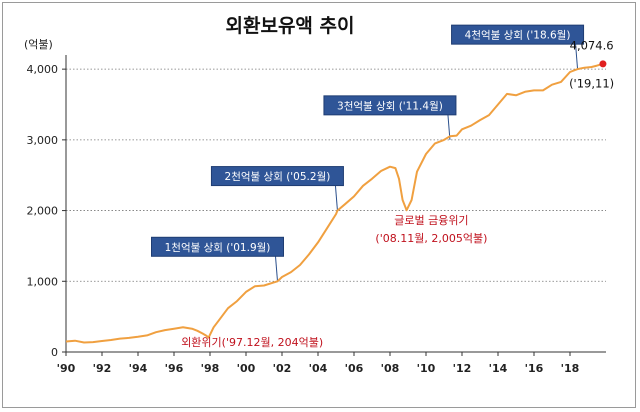 This screenshot has height=412, width=640. Describe the element at coordinates (354, 368) in the screenshot. I see `x-tick-label: '06` at that location.